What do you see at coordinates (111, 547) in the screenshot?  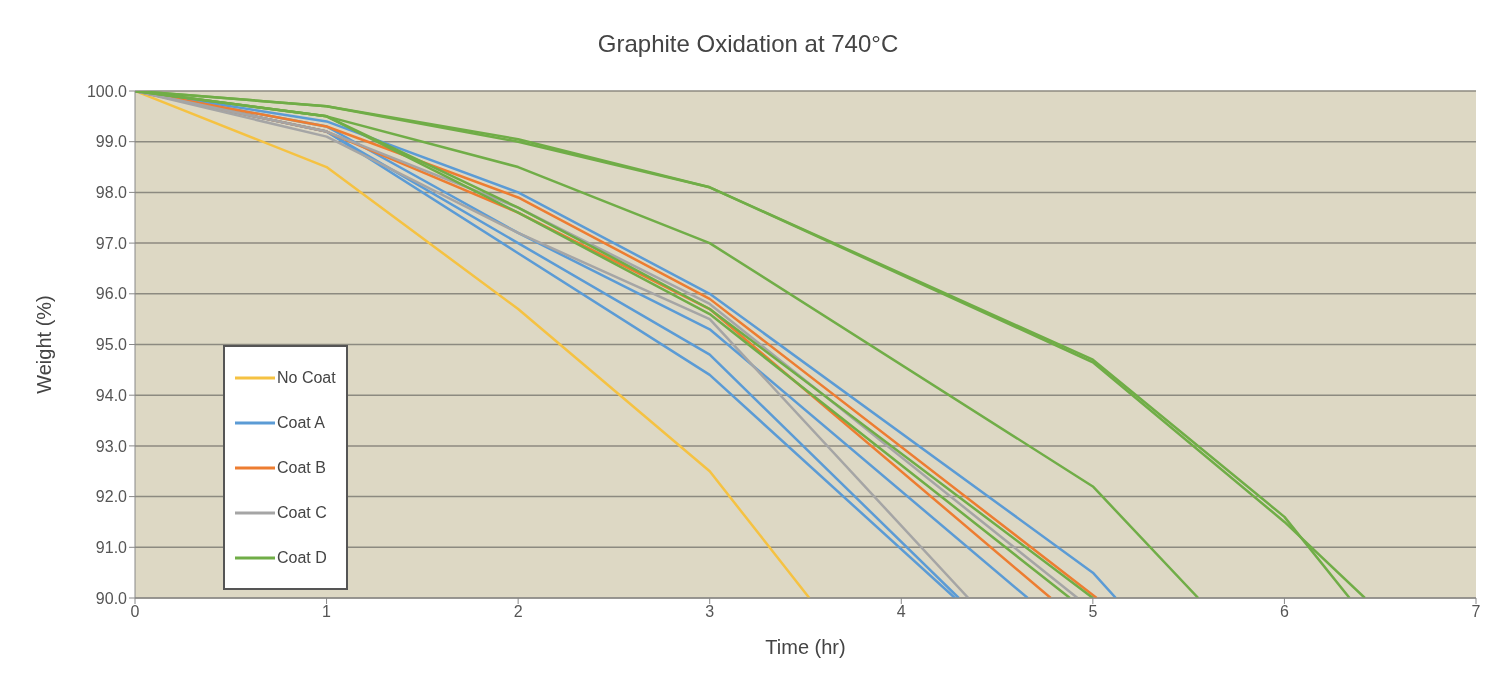 I see `y-tick-label: 91.0` at bounding box center [111, 547].